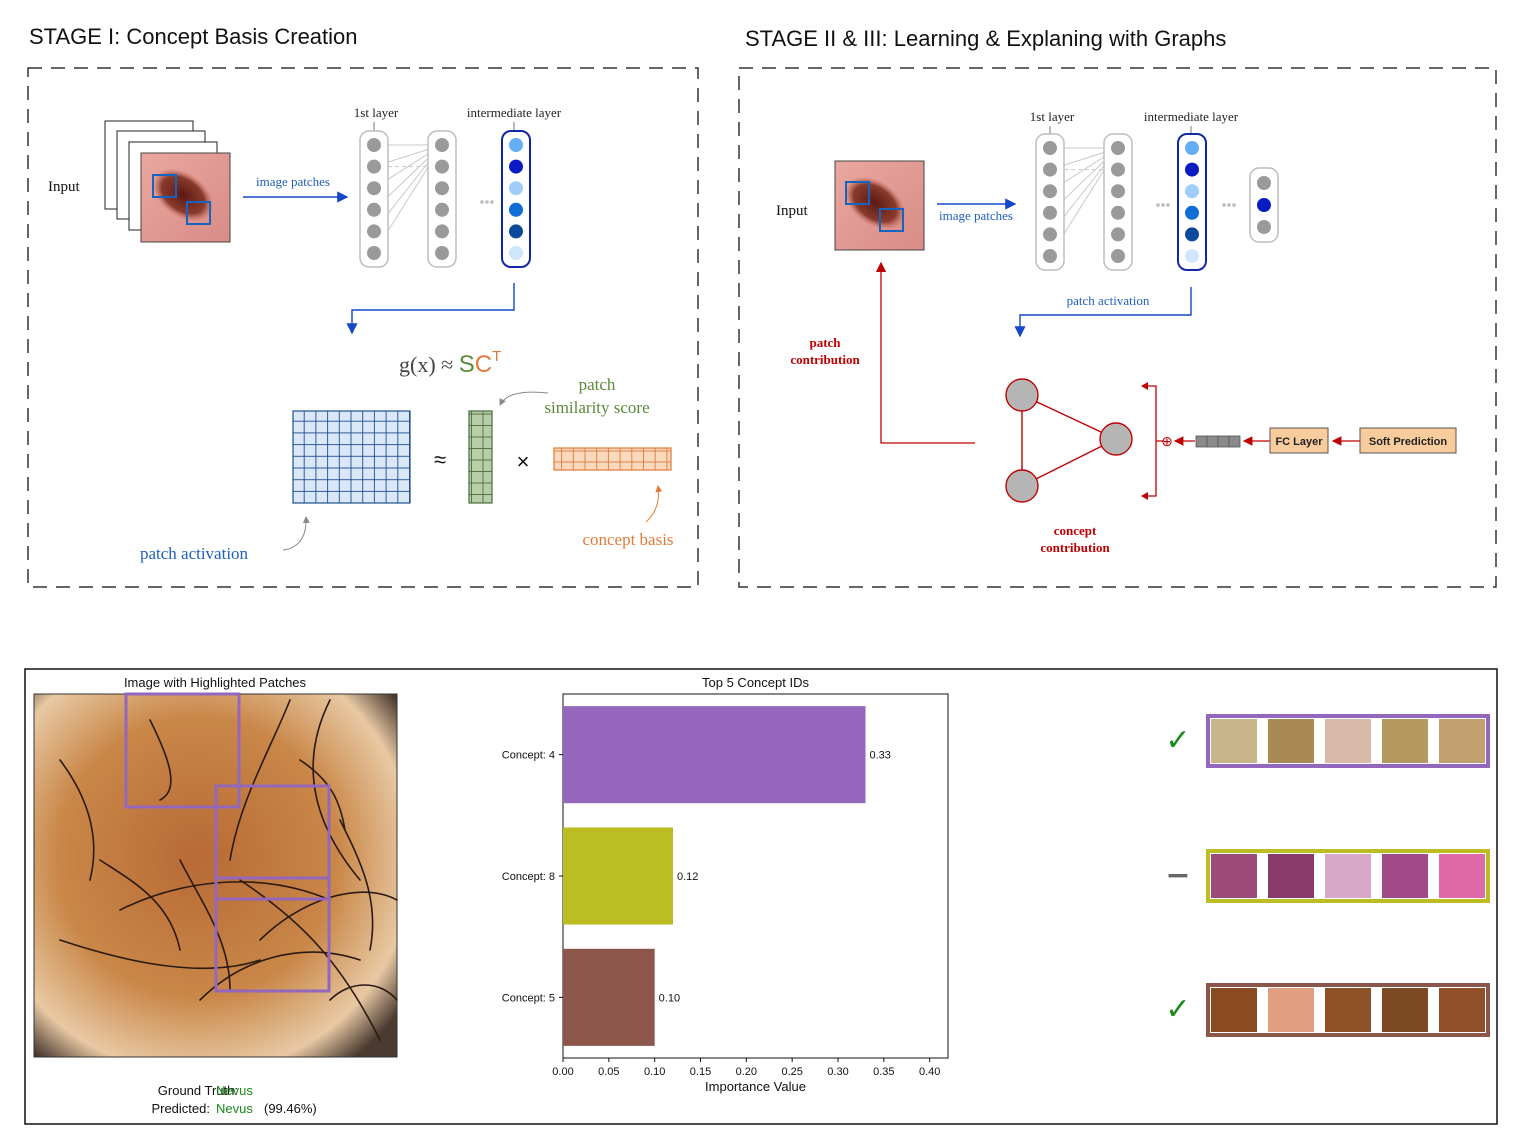 The image size is (1524, 1139). I want to click on patch-contribution-label-line1: patch, so click(825, 342).